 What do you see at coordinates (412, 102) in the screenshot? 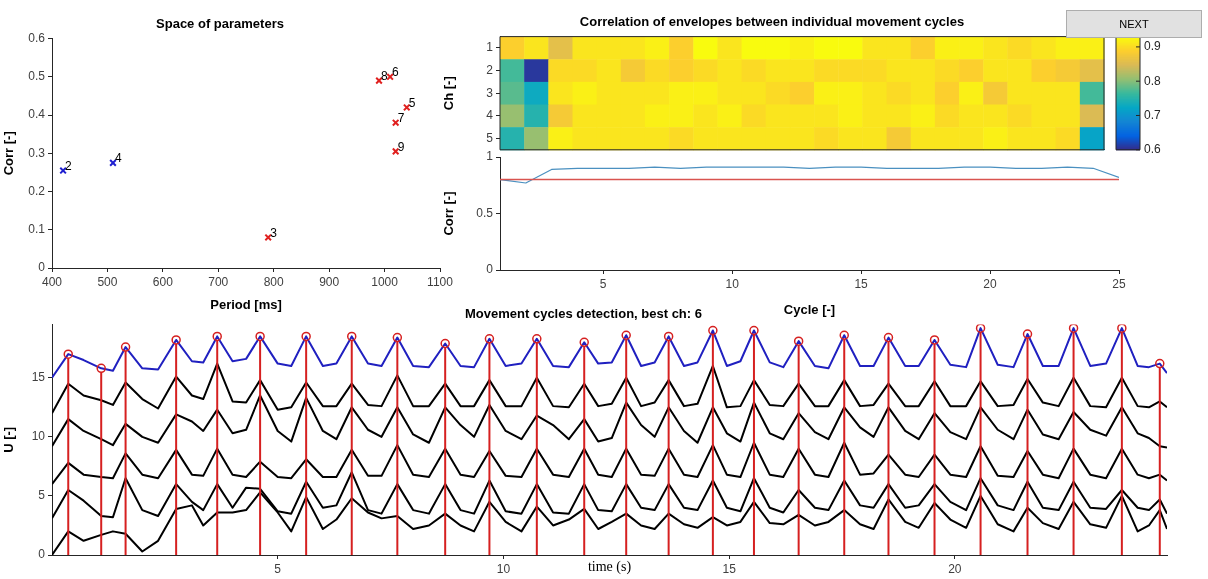
I see `annotation: 5` at bounding box center [412, 102].